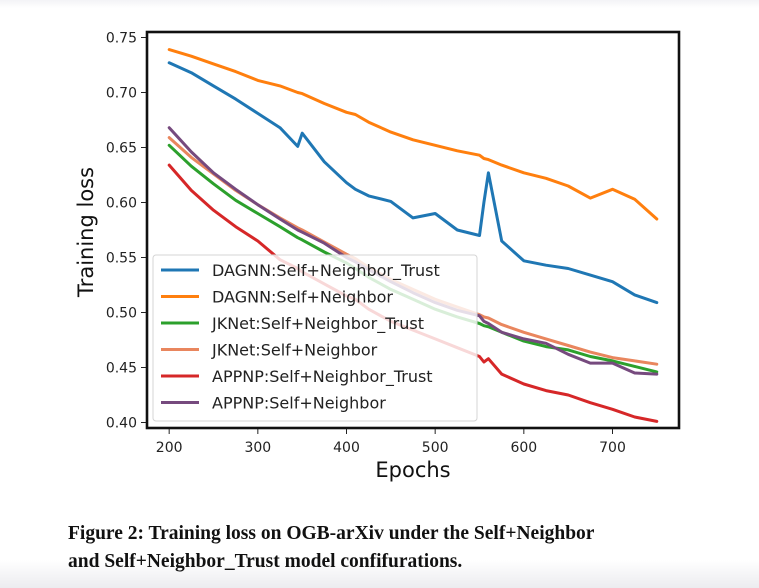 This screenshot has width=759, height=588. What do you see at coordinates (121, 149) in the screenshot?
I see `y-tick-label: 0.65` at bounding box center [121, 149].